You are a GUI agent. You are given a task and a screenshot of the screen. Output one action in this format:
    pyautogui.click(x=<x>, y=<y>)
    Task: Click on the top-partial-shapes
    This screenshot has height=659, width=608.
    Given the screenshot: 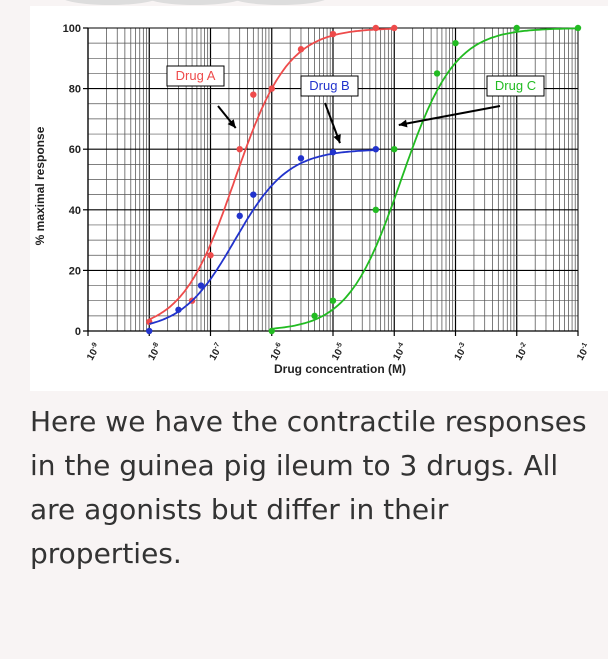 What is the action you would take?
    pyautogui.click(x=195, y=2)
    